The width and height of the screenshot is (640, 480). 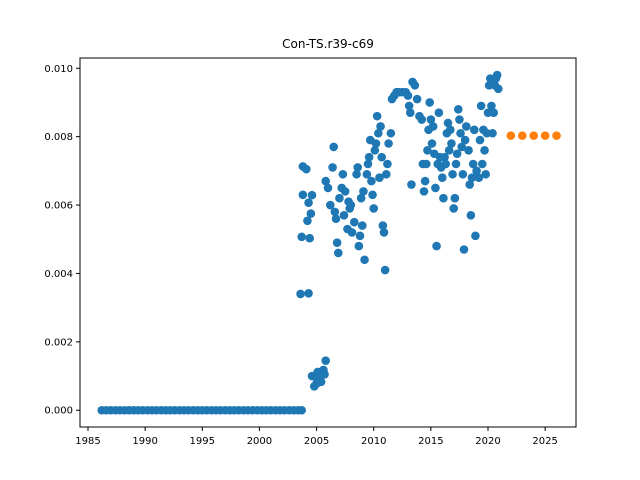 What do you see at coordinates (58, 137) in the screenshot?
I see `y-tick-label: 0.008` at bounding box center [58, 137].